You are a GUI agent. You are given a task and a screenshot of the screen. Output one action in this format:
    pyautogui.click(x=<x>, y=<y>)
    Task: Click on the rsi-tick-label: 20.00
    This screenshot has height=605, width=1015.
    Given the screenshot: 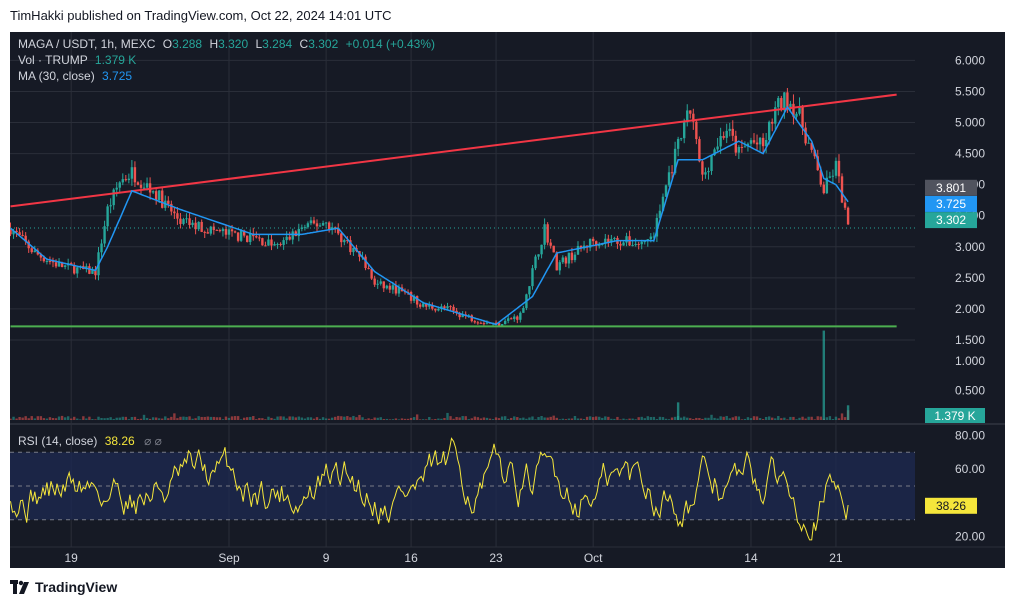 What is the action you would take?
    pyautogui.click(x=970, y=537)
    